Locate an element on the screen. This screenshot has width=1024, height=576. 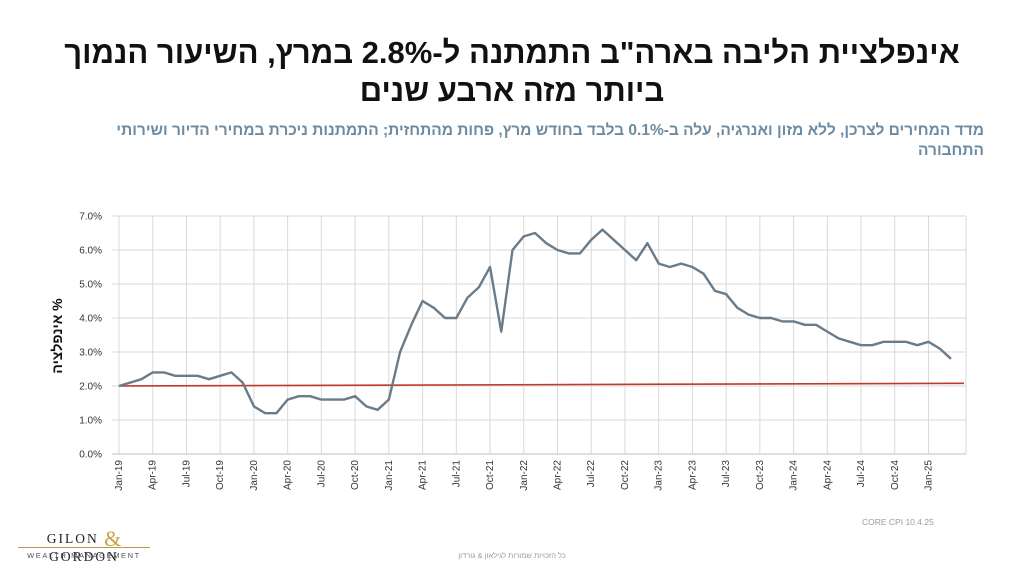
source-note: CORE CPI 10.4.25 is located at coordinates (898, 522).